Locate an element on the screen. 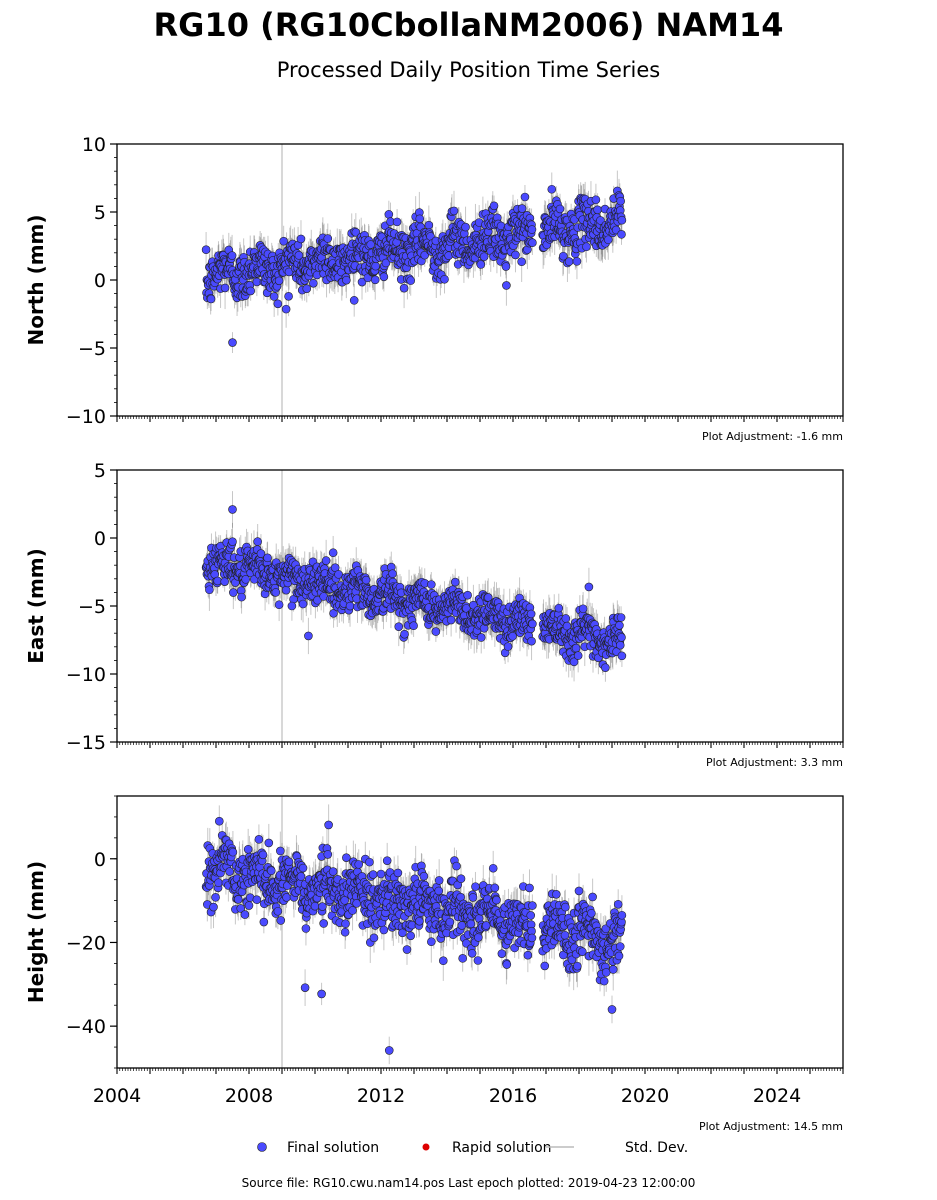 This screenshot has width=937, height=1200. y-ticks: 10 5 0 −5 −10 is located at coordinates (91, 281).